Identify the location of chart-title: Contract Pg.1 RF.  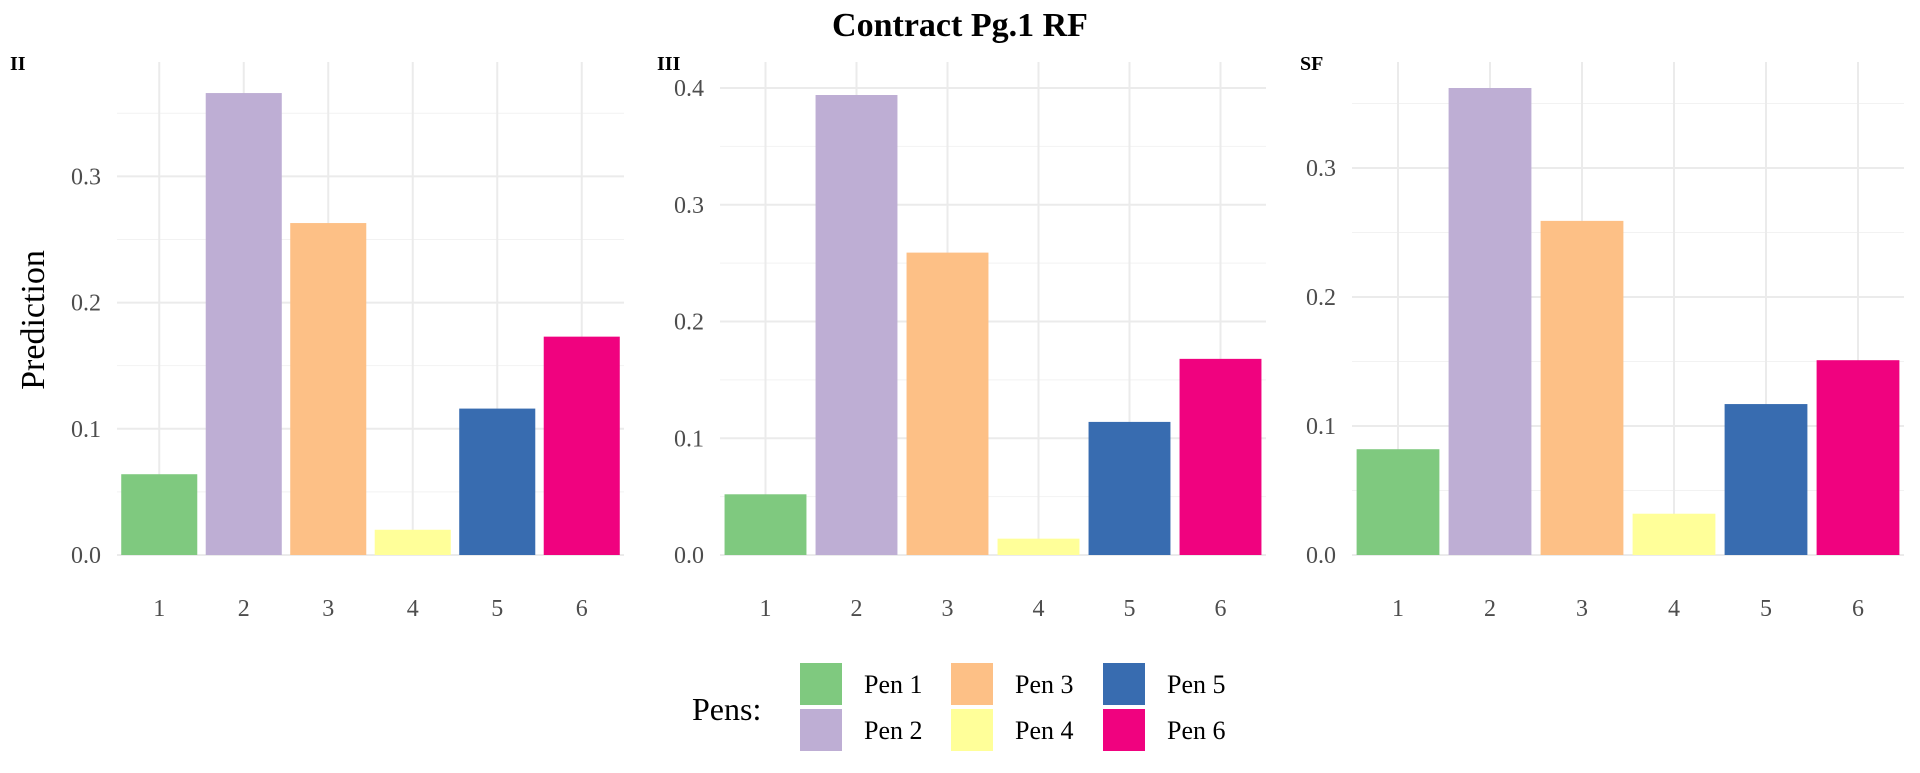
(960, 25).